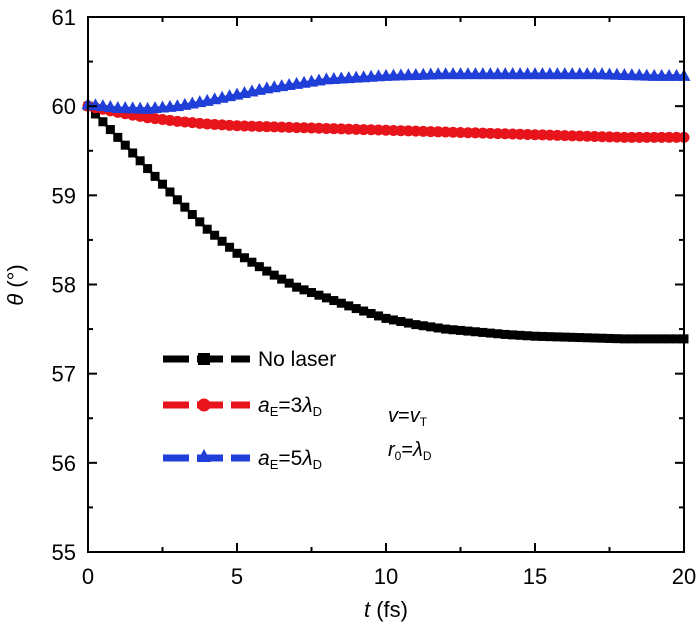 The height and width of the screenshot is (631, 700). Describe the element at coordinates (64, 17) in the screenshot. I see `y-tick-label: 61` at that location.